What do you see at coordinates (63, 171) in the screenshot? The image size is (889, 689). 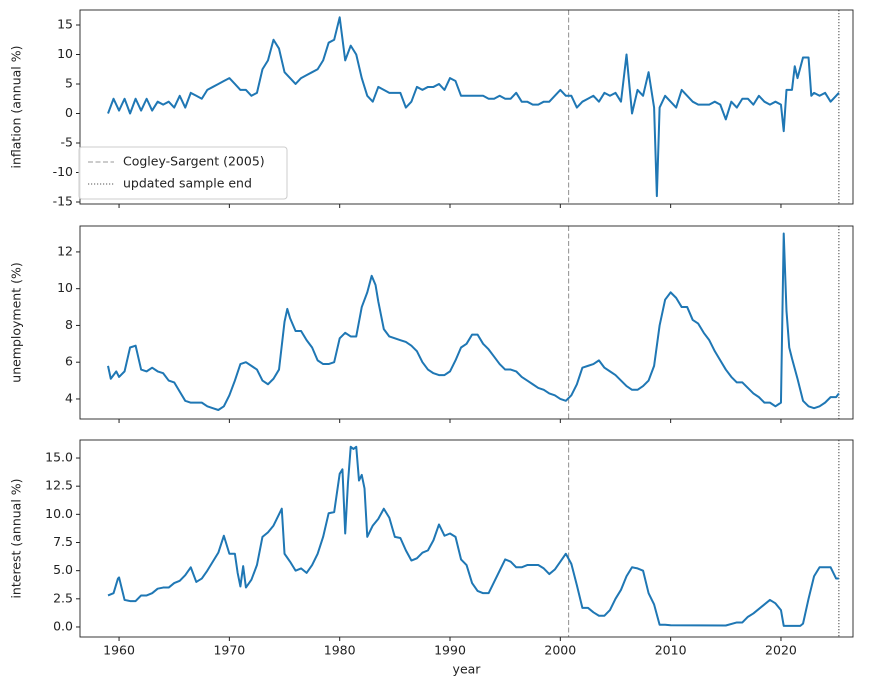 I see `y-tick-label: -10` at bounding box center [63, 171].